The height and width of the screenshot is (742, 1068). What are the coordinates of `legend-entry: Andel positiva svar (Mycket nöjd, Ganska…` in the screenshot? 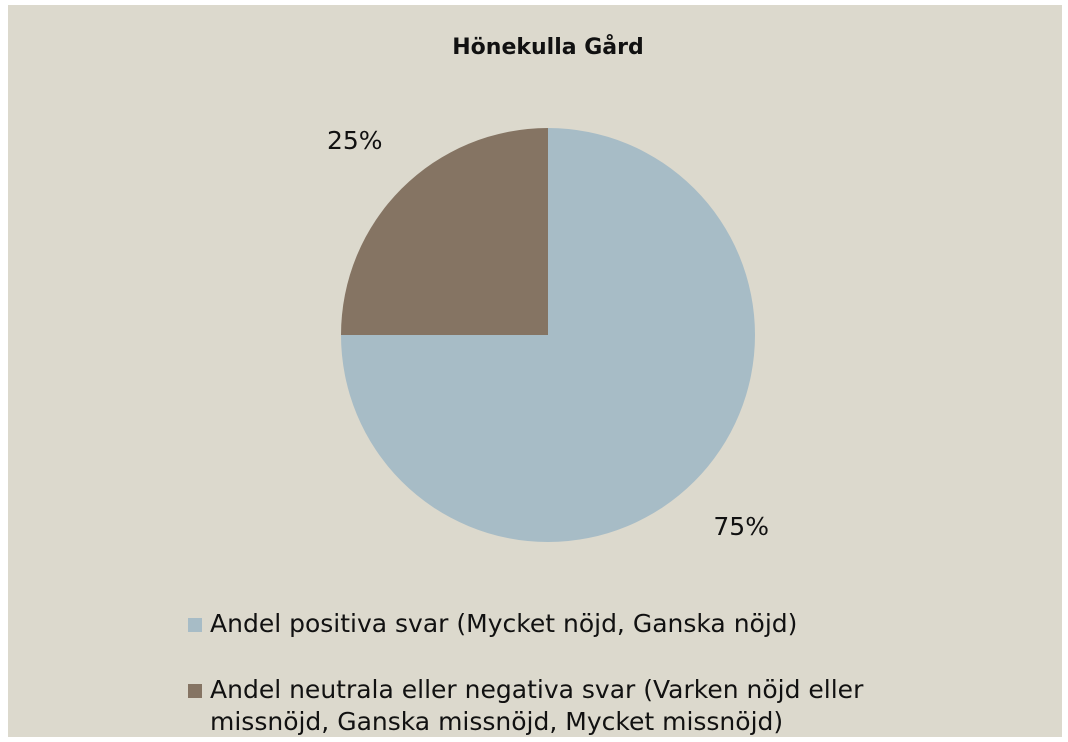 It's located at (588, 624).